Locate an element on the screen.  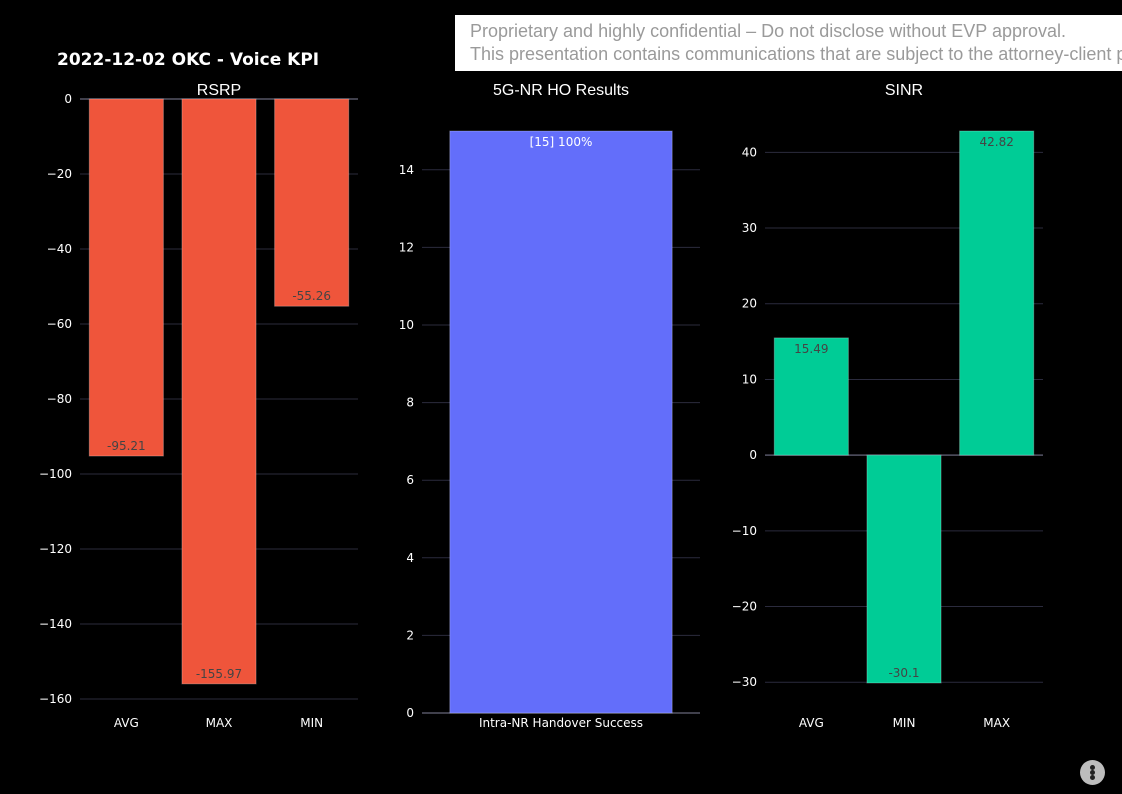
y-tick-label: −40 is located at coordinates (59, 249).